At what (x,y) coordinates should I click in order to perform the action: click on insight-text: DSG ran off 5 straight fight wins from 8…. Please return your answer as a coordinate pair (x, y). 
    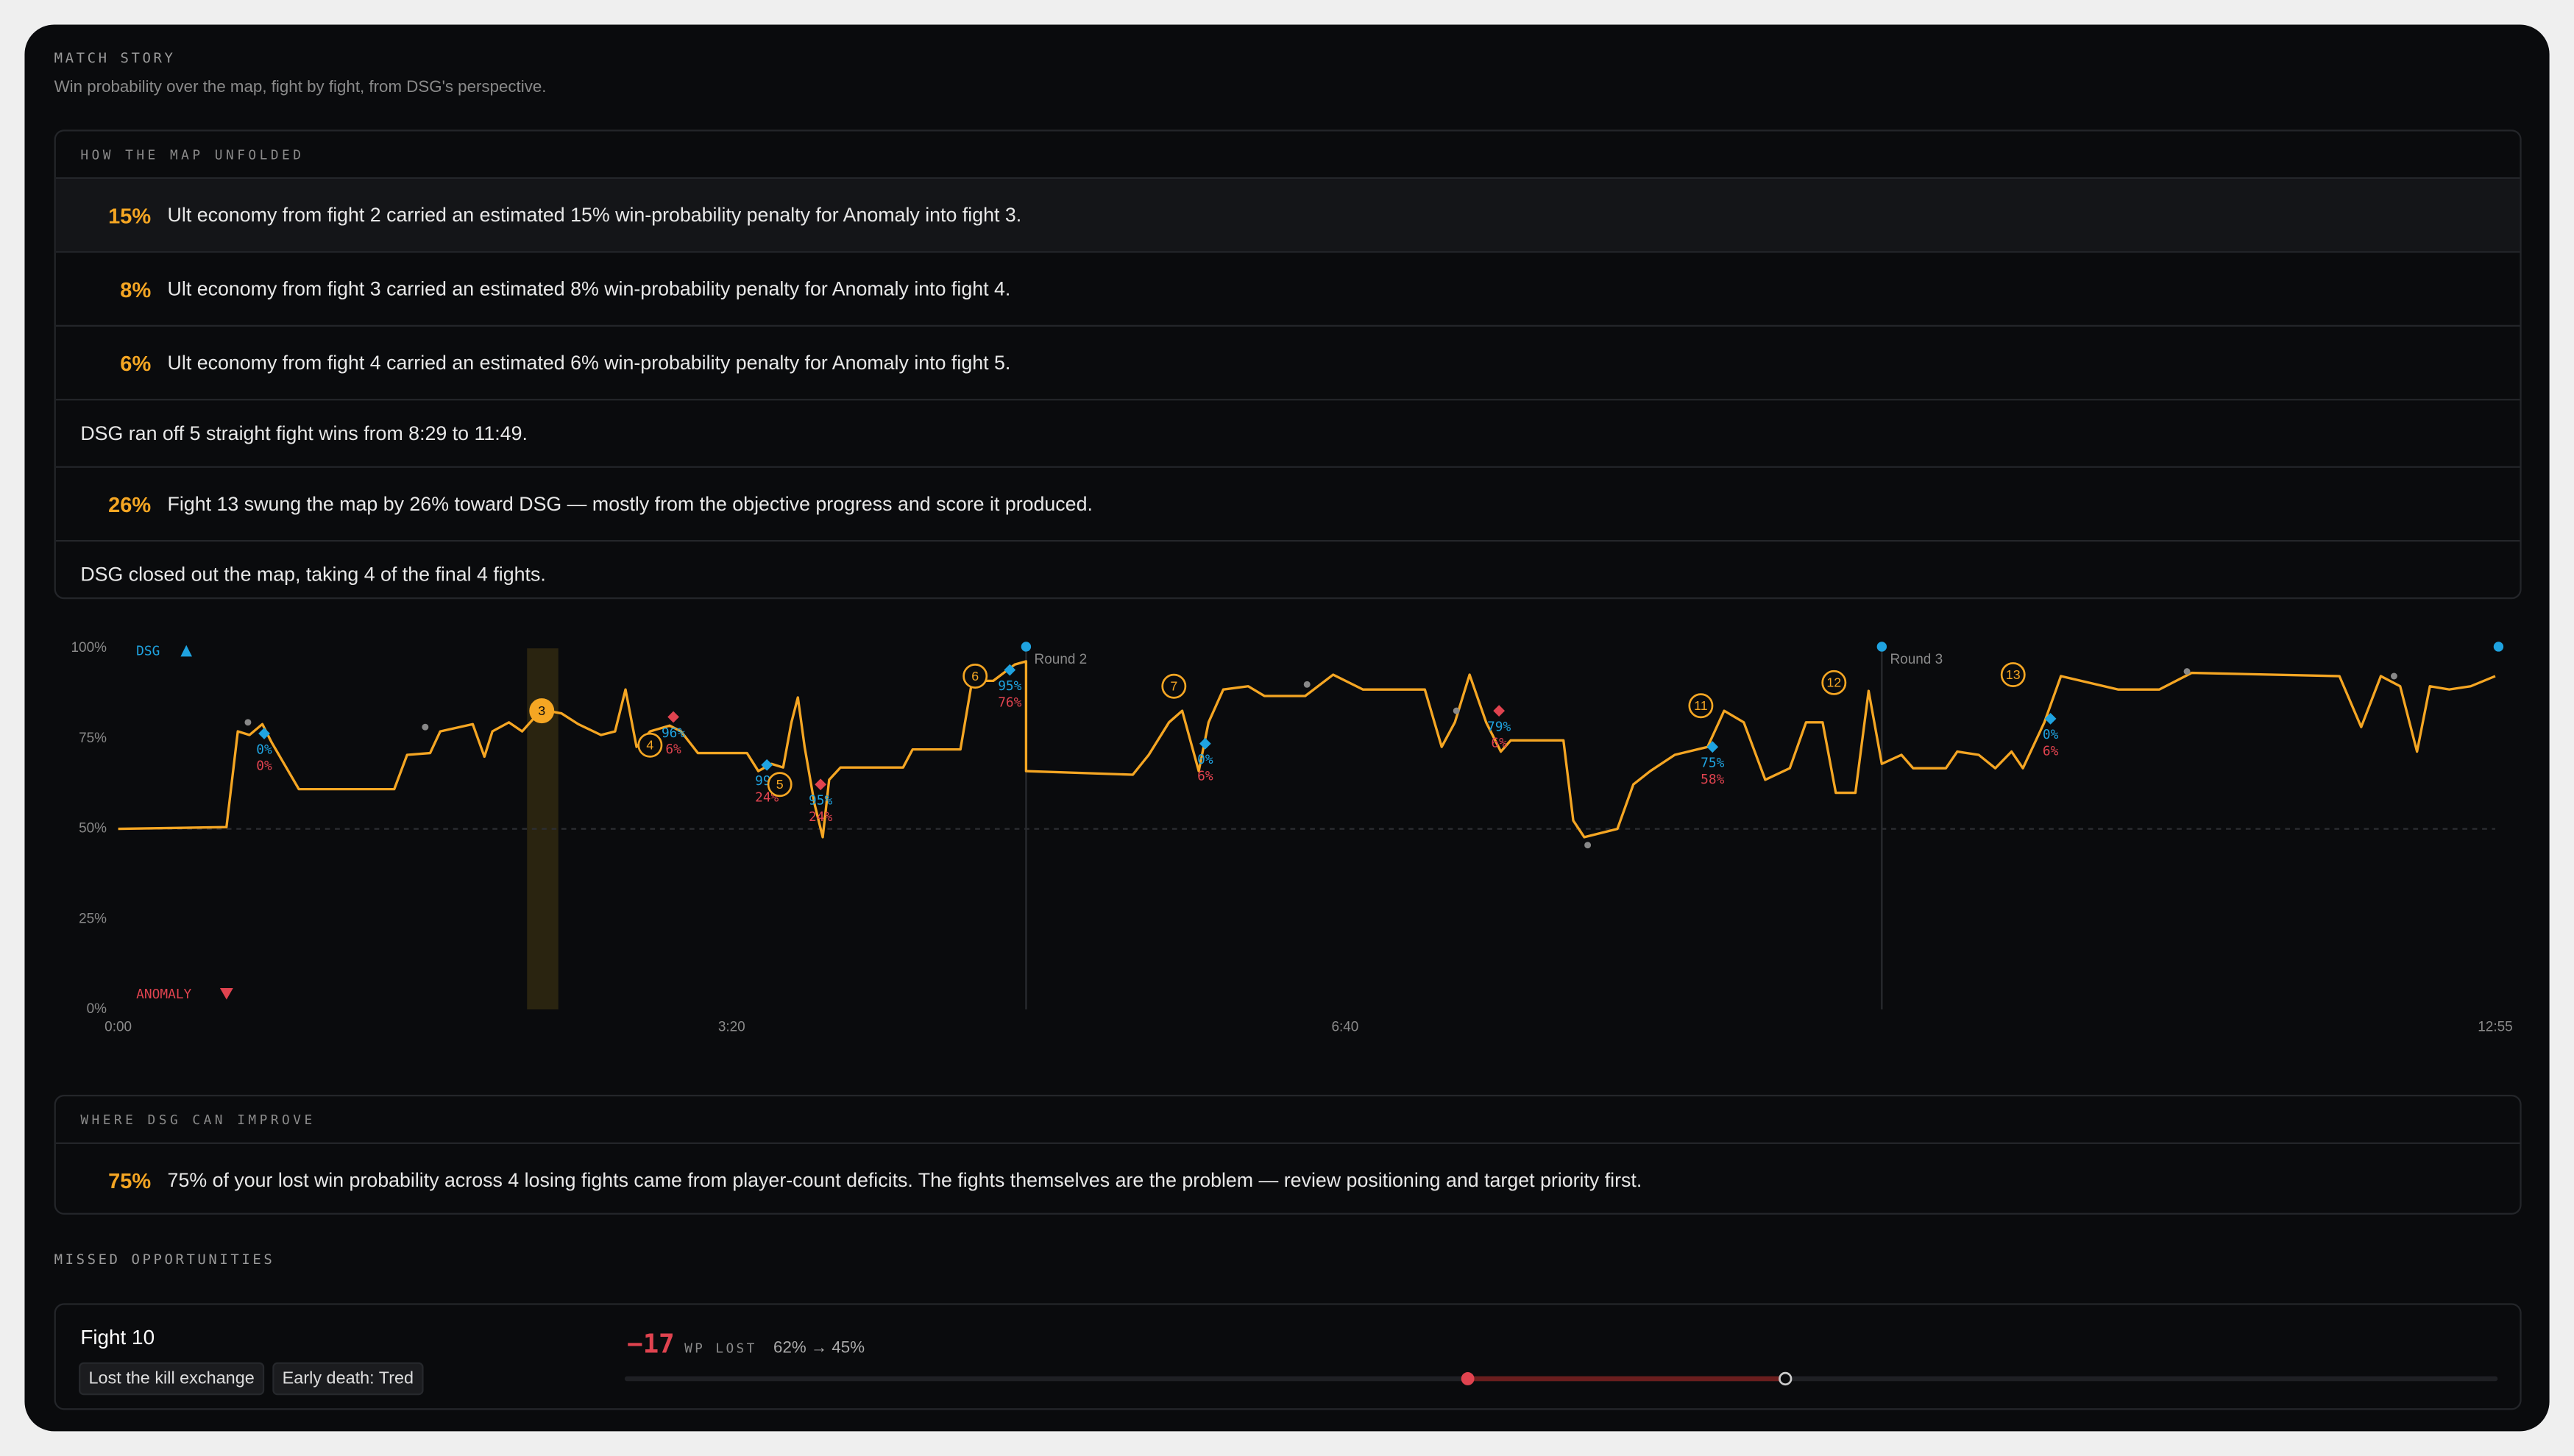
    Looking at the image, I should click on (304, 434).